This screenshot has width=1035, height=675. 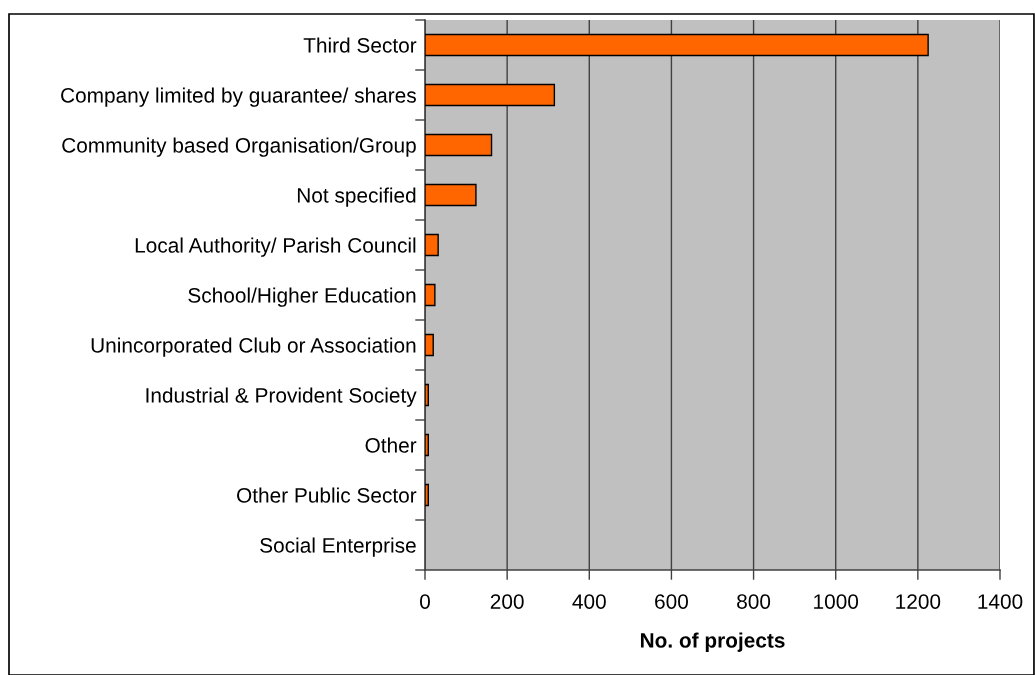 What do you see at coordinates (754, 601) in the screenshot?
I see `x-tick-label: 800` at bounding box center [754, 601].